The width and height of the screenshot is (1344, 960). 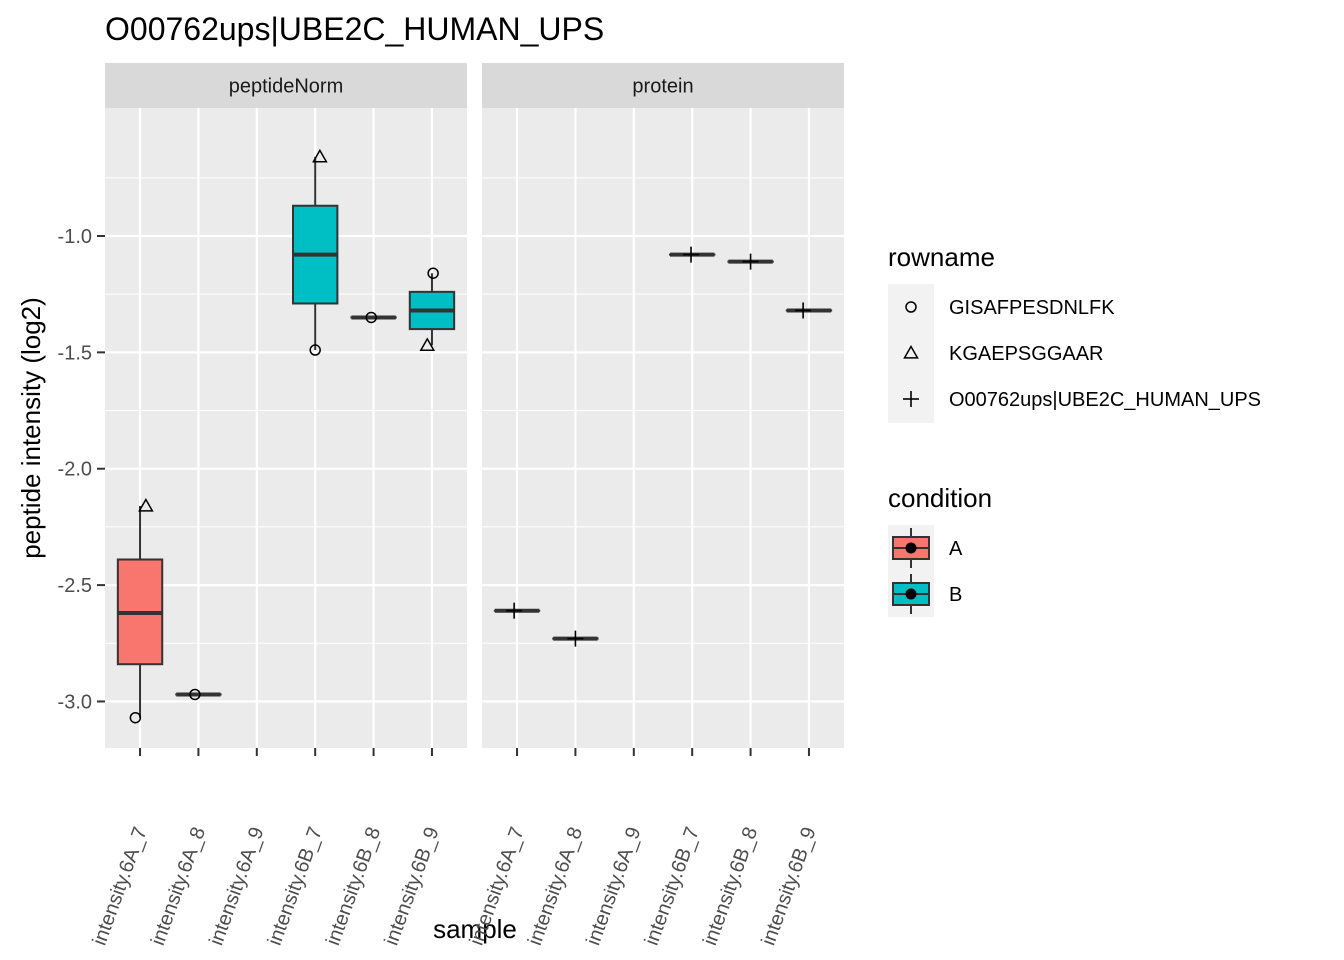 What do you see at coordinates (75, 237) in the screenshot?
I see `y-tick-label: -1.0` at bounding box center [75, 237].